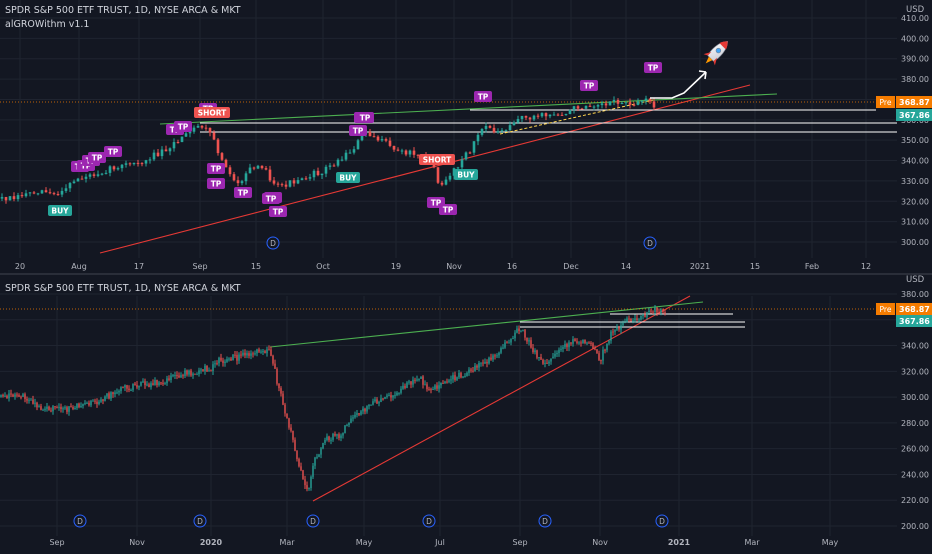  I want to click on time-tick-label: Jul, so click(439, 542).